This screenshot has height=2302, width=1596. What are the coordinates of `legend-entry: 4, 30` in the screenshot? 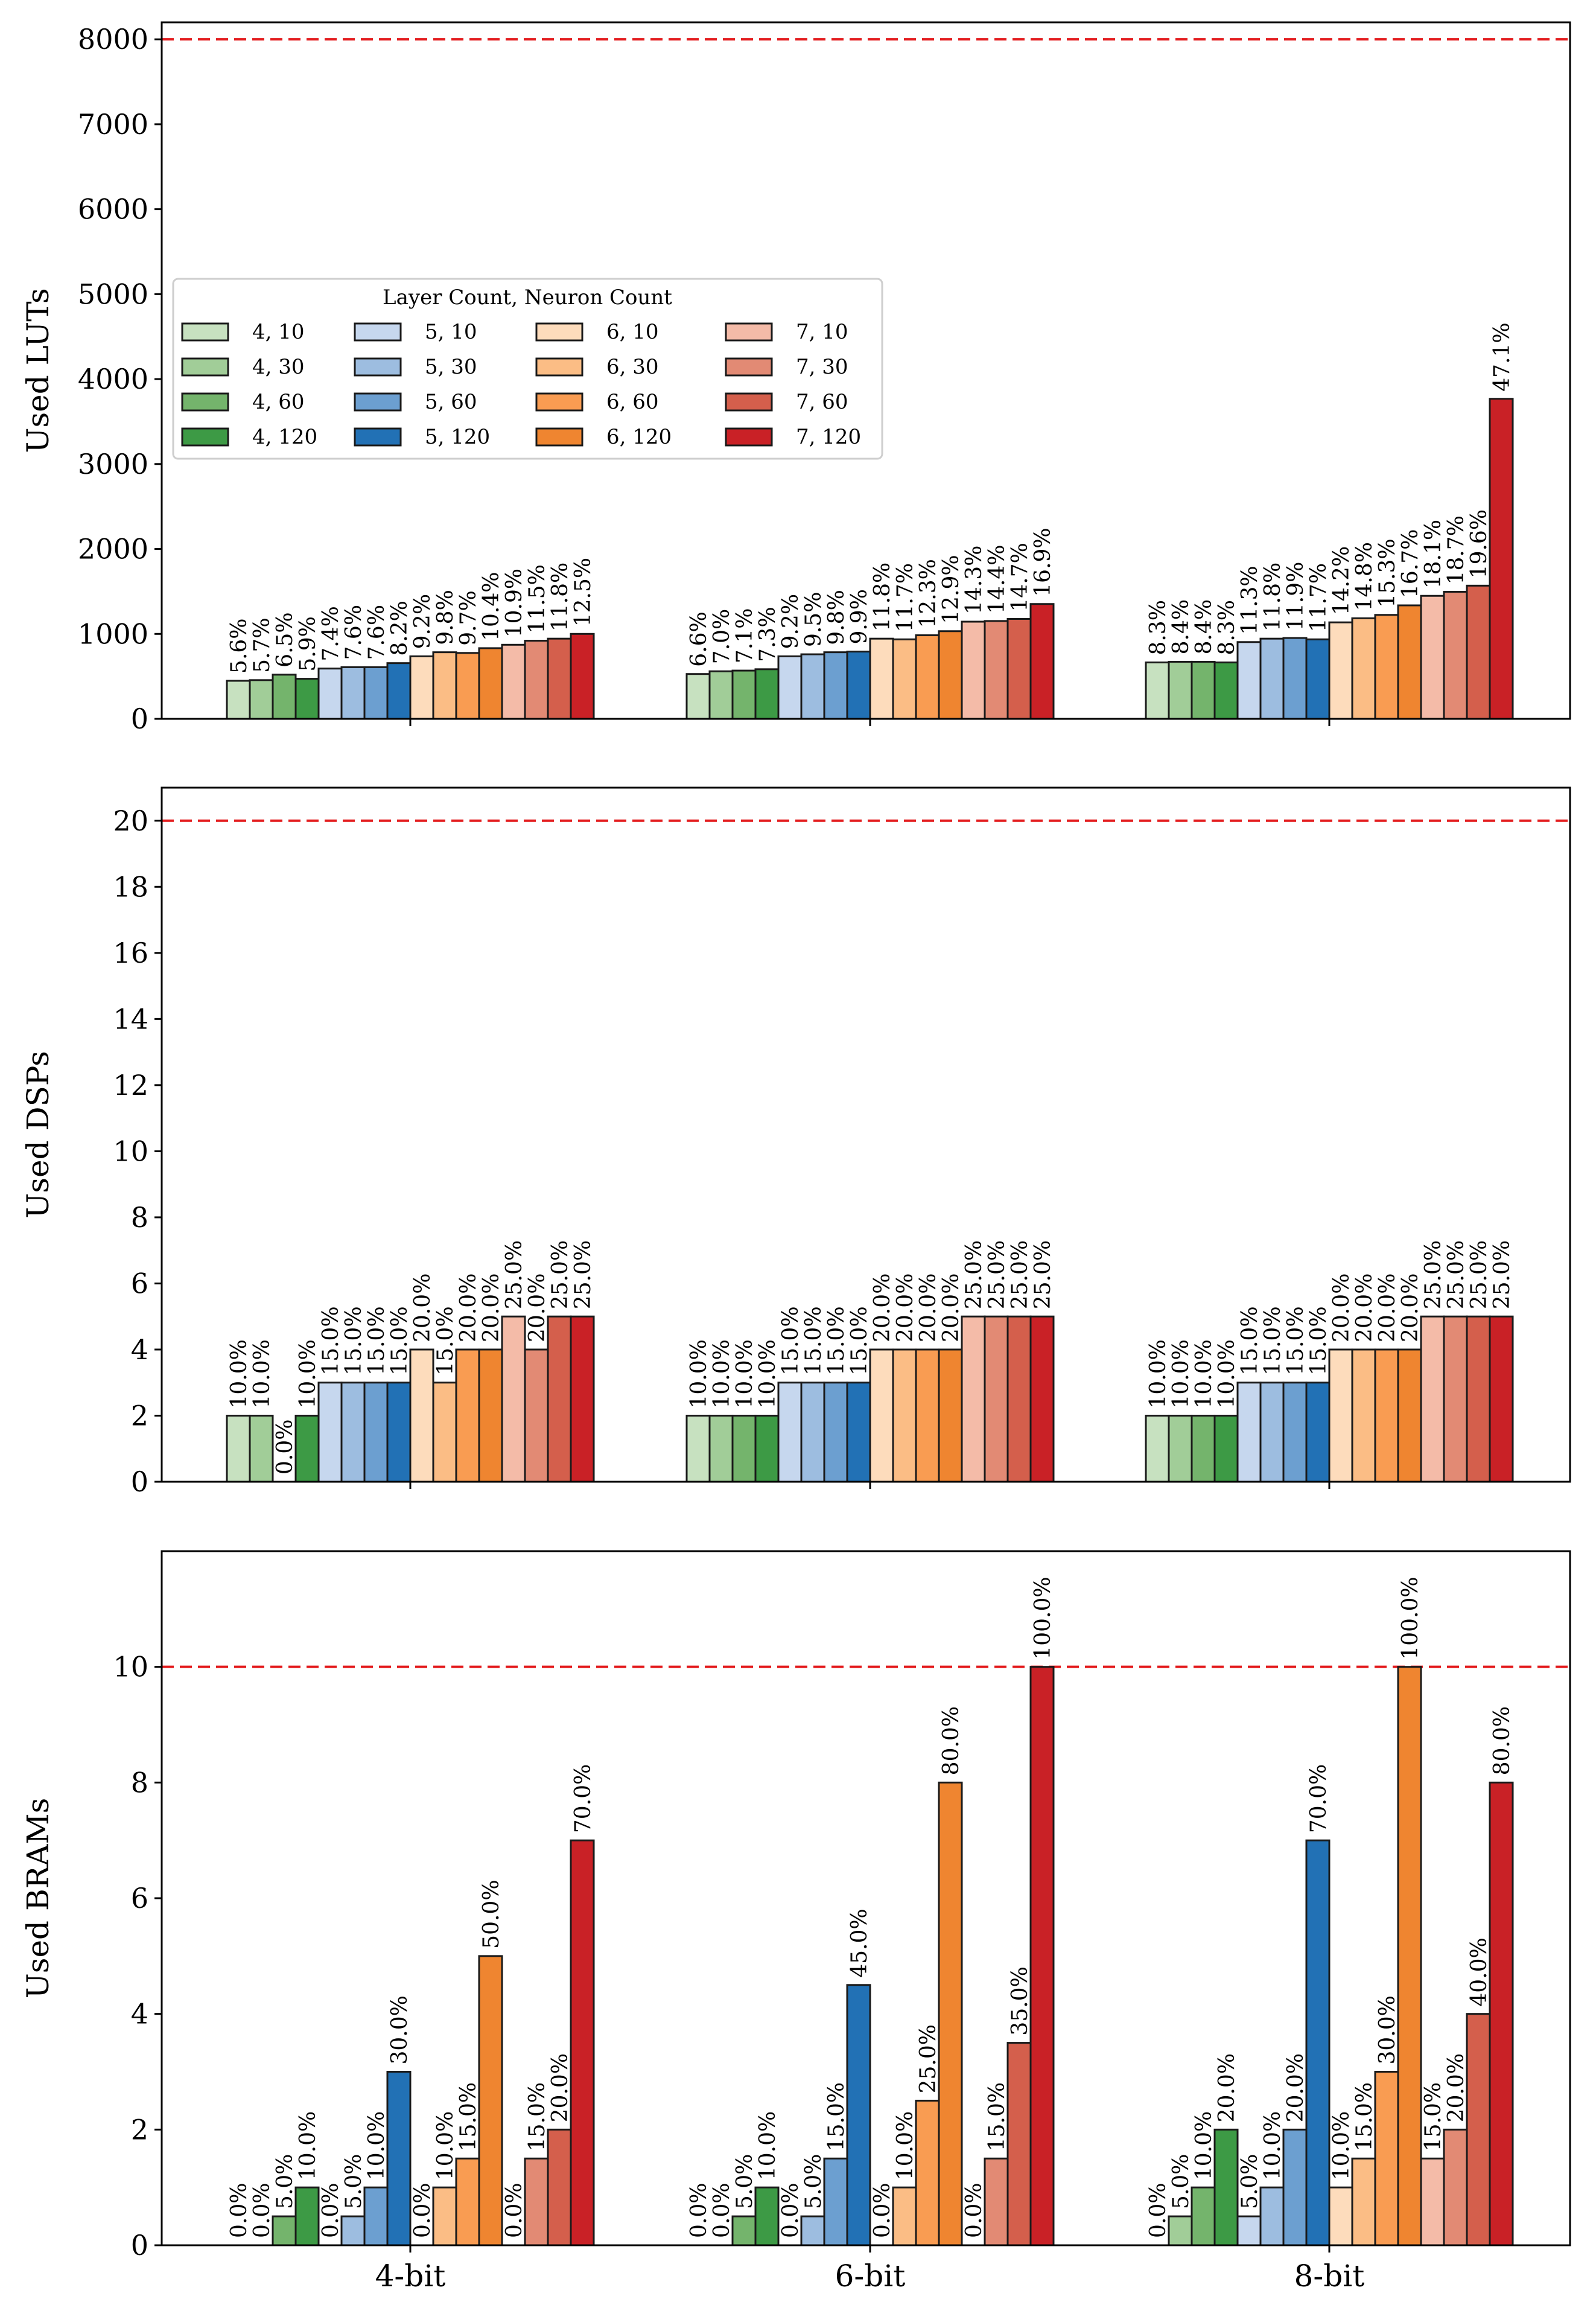 It's located at (279, 367).